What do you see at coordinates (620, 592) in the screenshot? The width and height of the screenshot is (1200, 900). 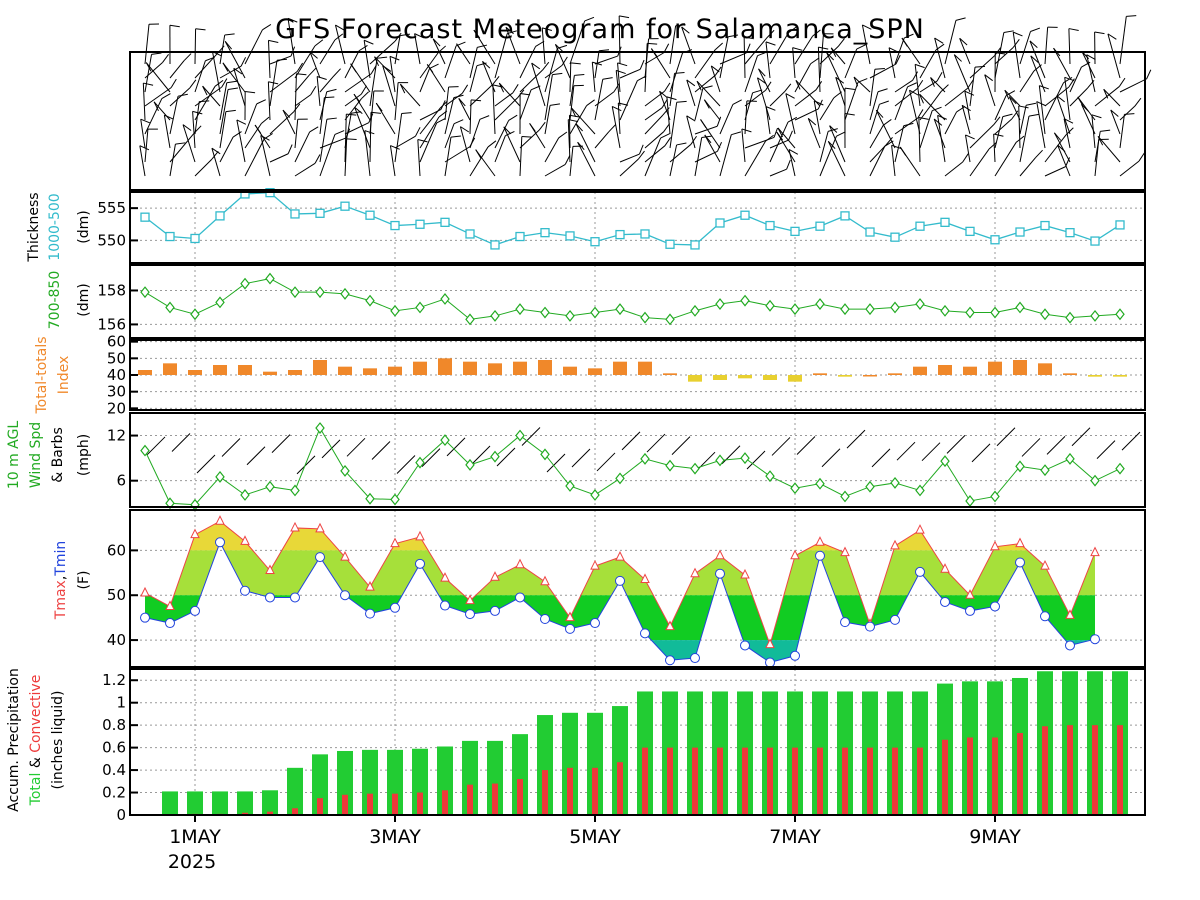 I see `temp-bands` at bounding box center [620, 592].